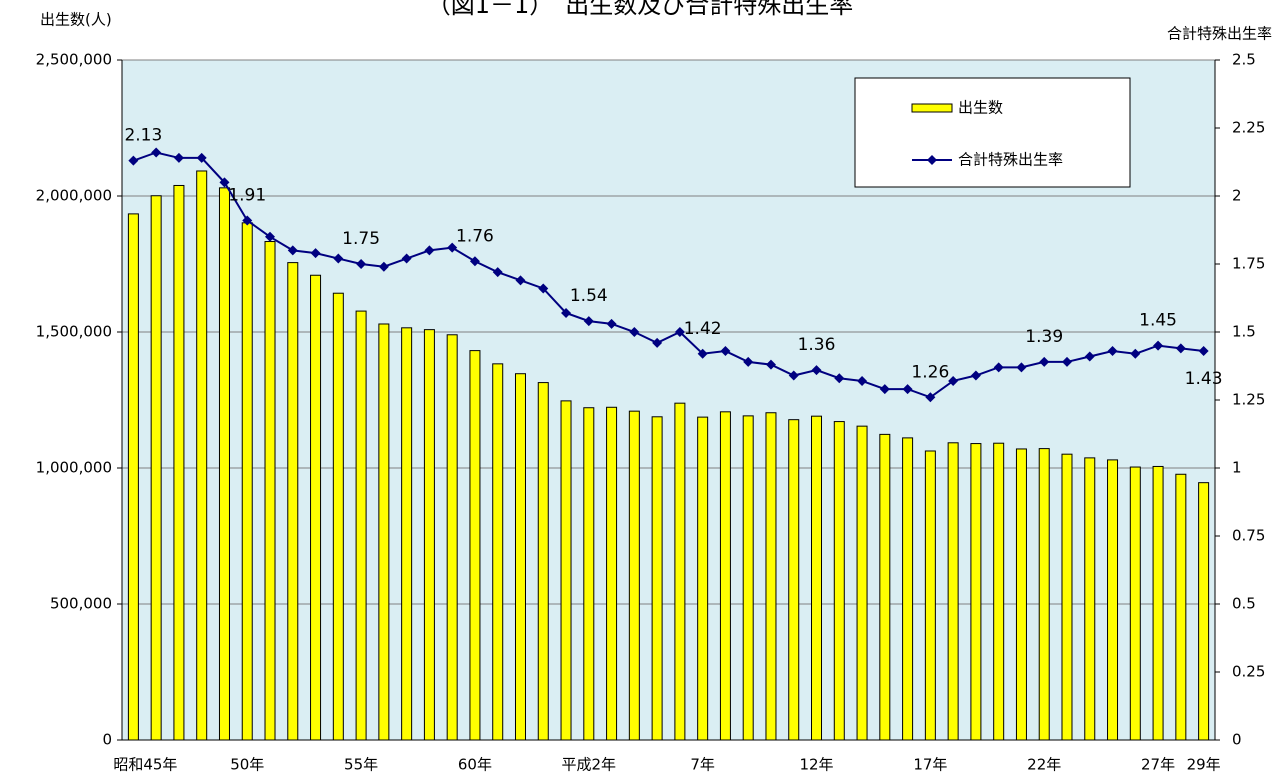 The width and height of the screenshot is (1282, 776). Describe the element at coordinates (1244, 60) in the screenshot. I see `y2-tick-label: 2.5` at that location.